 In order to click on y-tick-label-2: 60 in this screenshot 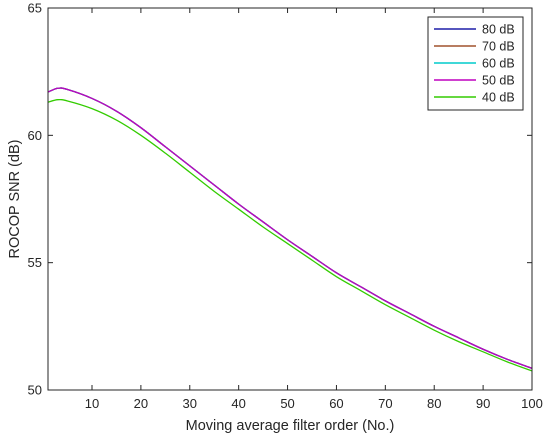, I will do `click(35, 135)`.